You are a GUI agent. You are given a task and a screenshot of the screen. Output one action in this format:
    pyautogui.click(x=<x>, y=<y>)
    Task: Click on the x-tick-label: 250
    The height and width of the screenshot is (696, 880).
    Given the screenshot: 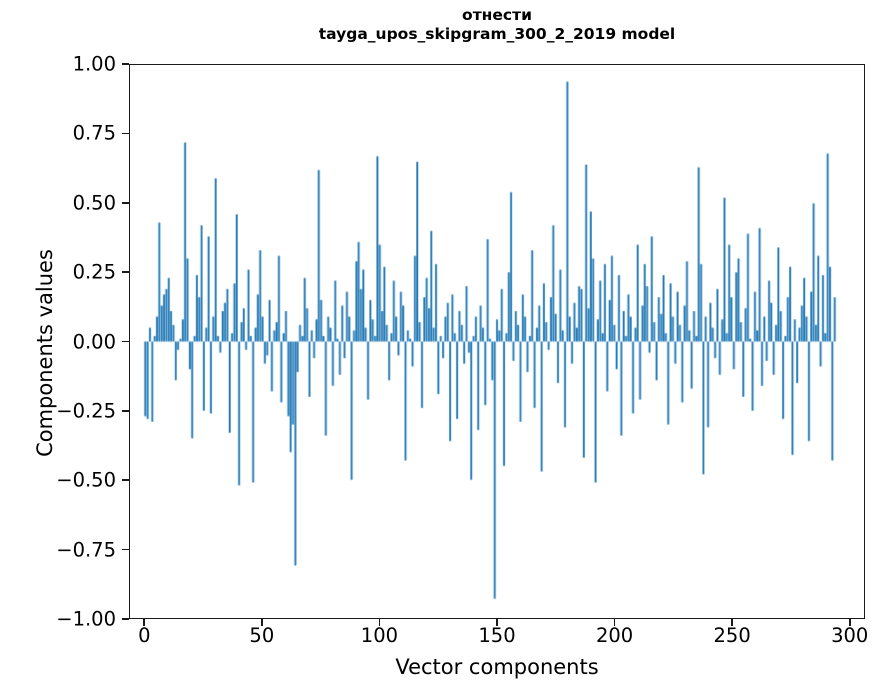 What is the action you would take?
    pyautogui.click(x=732, y=635)
    